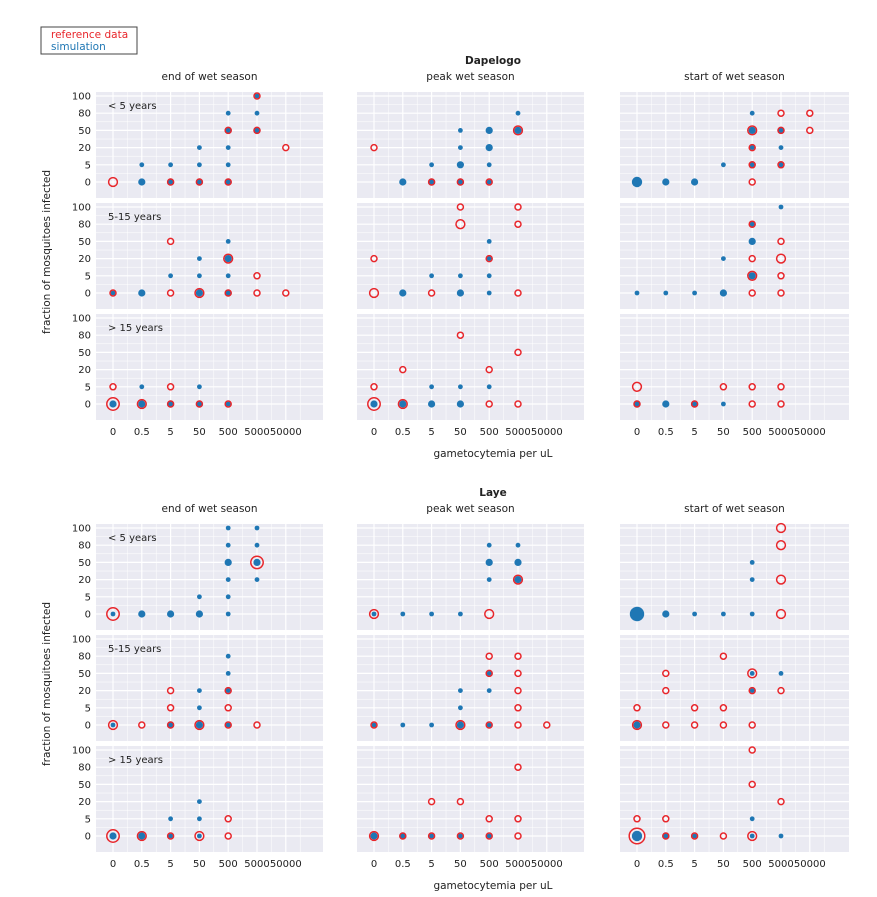 This screenshot has height=897, width=877. Describe the element at coordinates (492, 493) in the screenshot. I see `site-title-laye: Laye` at that location.